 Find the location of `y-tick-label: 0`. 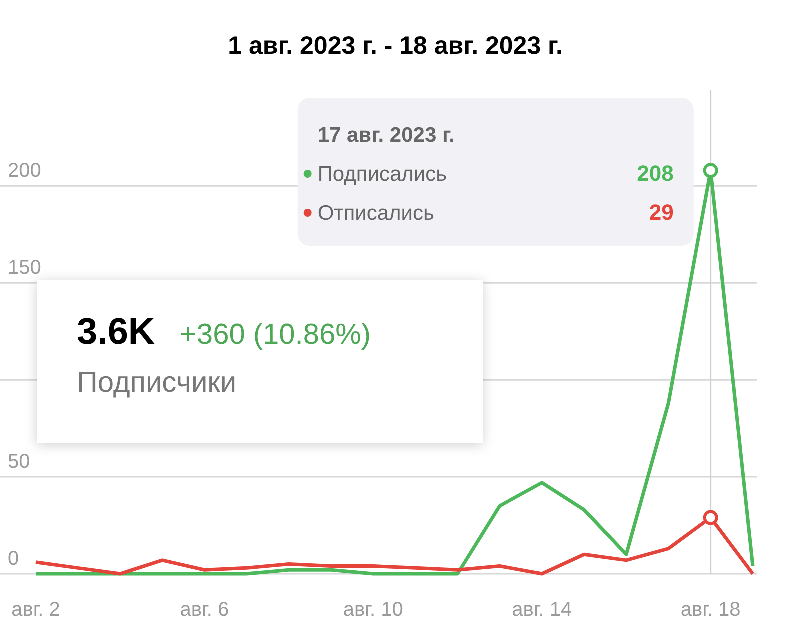

y-tick-label: 0 is located at coordinates (14, 559).